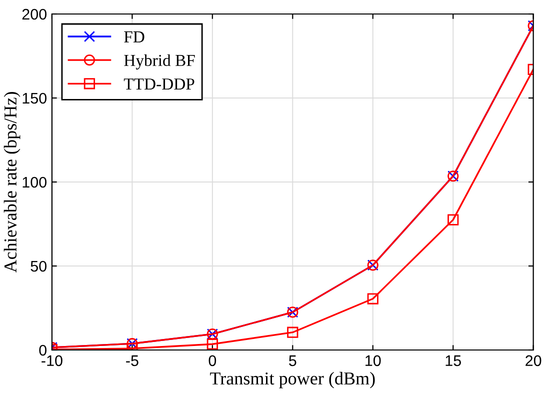  I want to click on x-tick-label: 0, so click(212, 360).